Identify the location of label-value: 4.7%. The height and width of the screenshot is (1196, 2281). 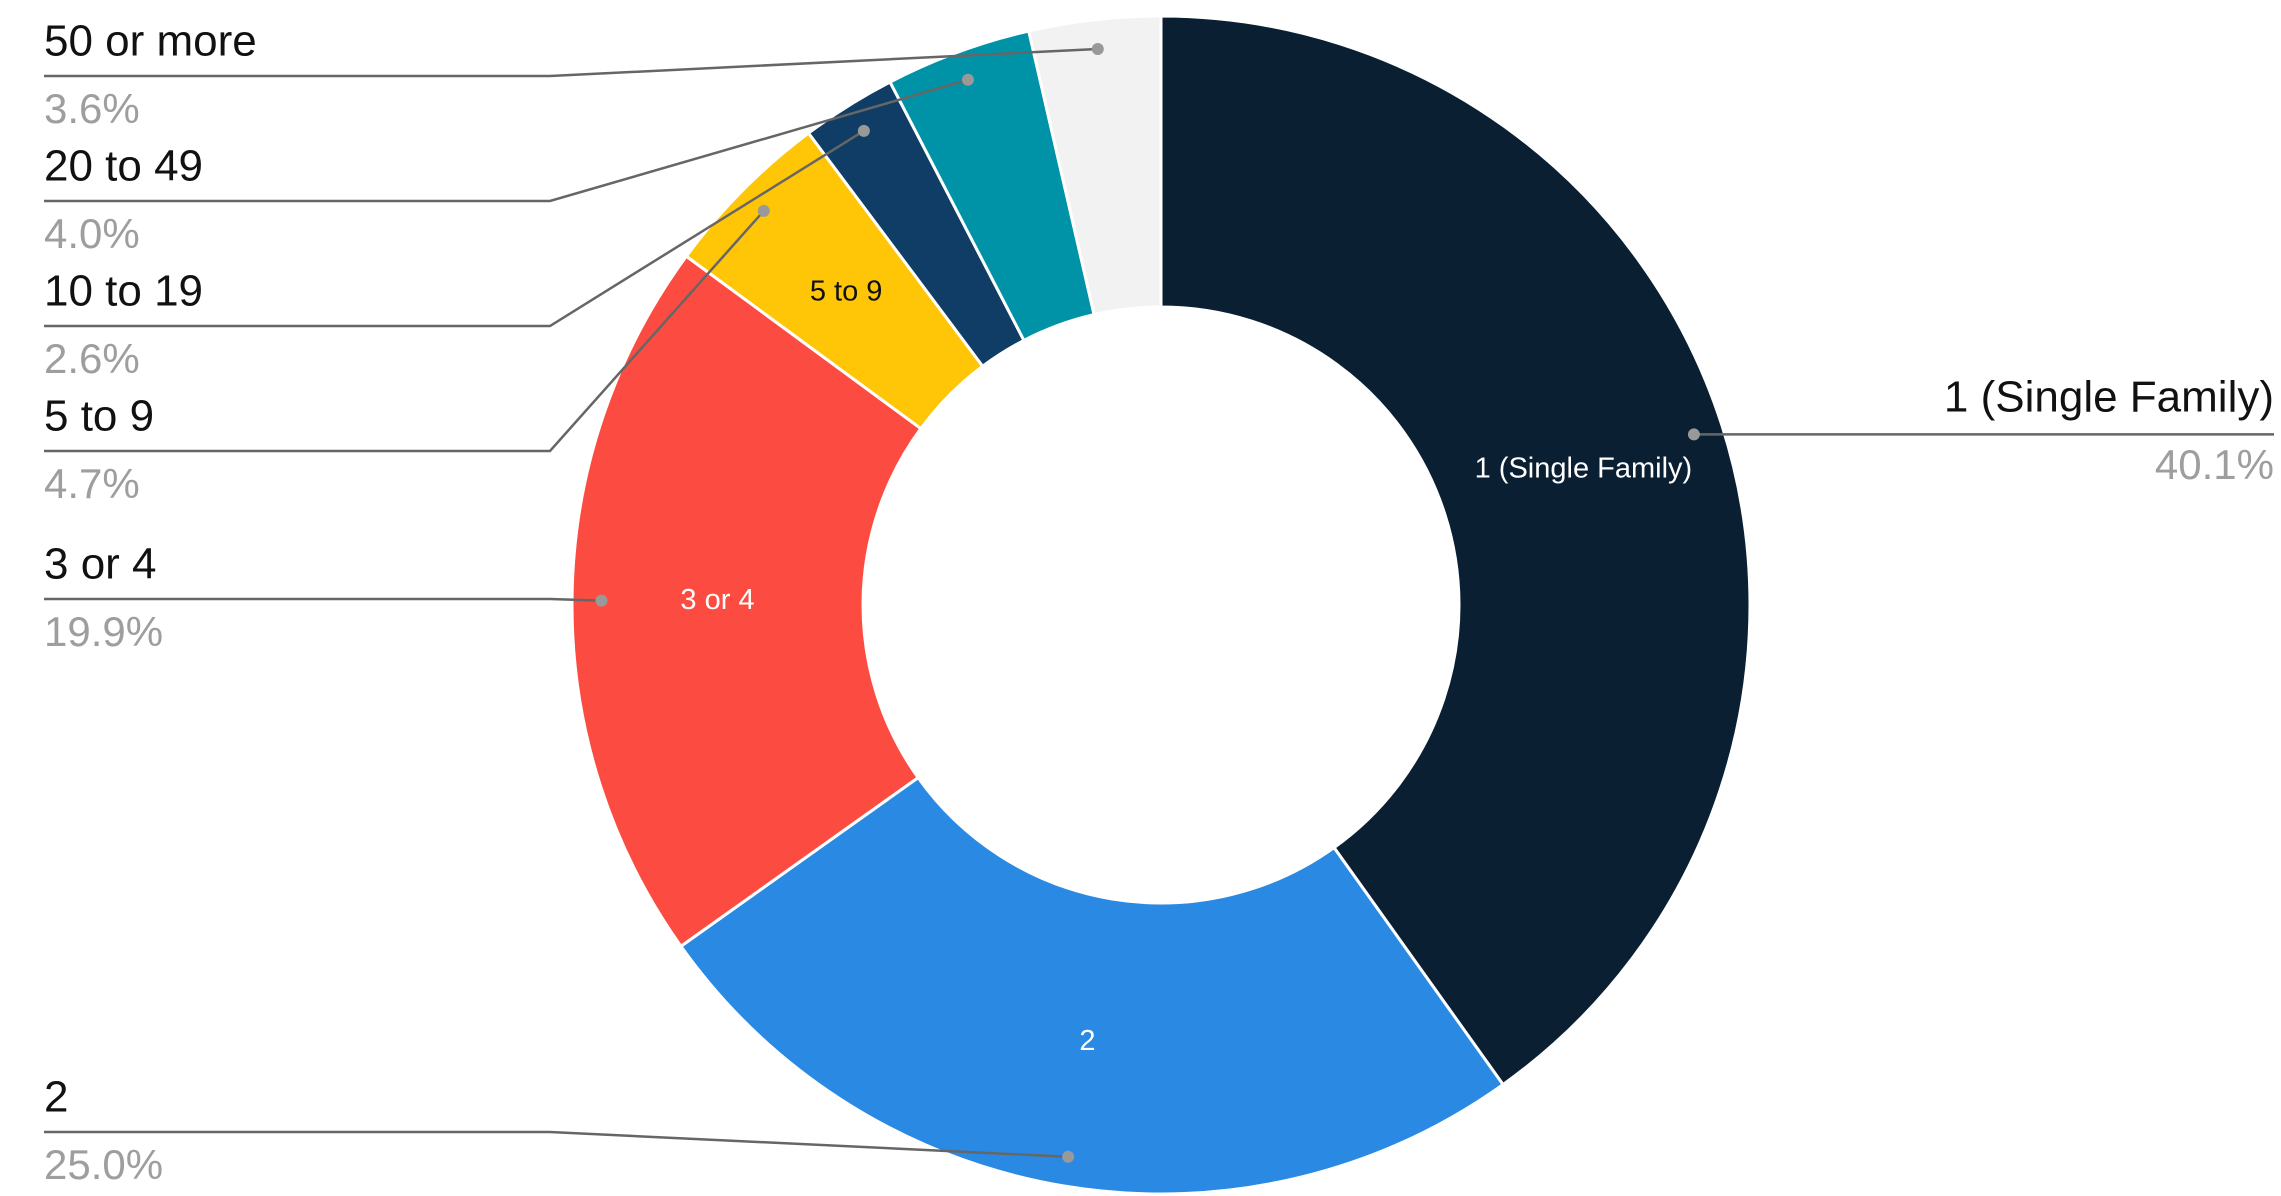
(92, 483).